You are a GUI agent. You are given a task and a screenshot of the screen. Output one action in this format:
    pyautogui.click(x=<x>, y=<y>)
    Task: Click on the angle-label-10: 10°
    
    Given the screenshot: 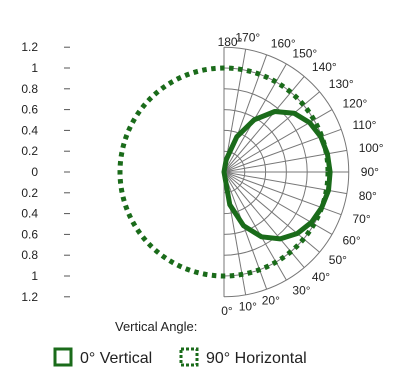 What is the action you would take?
    pyautogui.click(x=248, y=307)
    